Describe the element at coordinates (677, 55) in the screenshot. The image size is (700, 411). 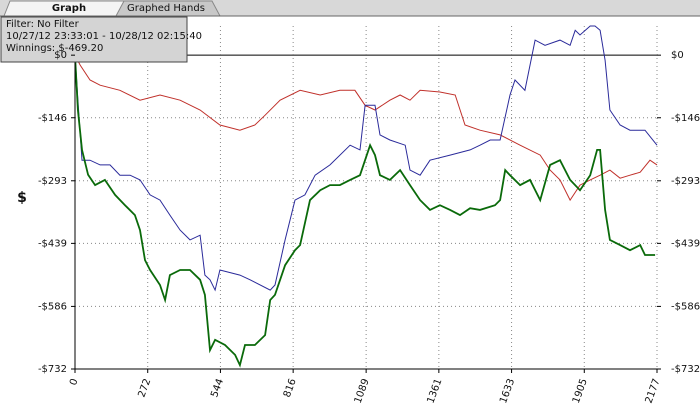
I see `y-tick-label-right: $0` at that location.